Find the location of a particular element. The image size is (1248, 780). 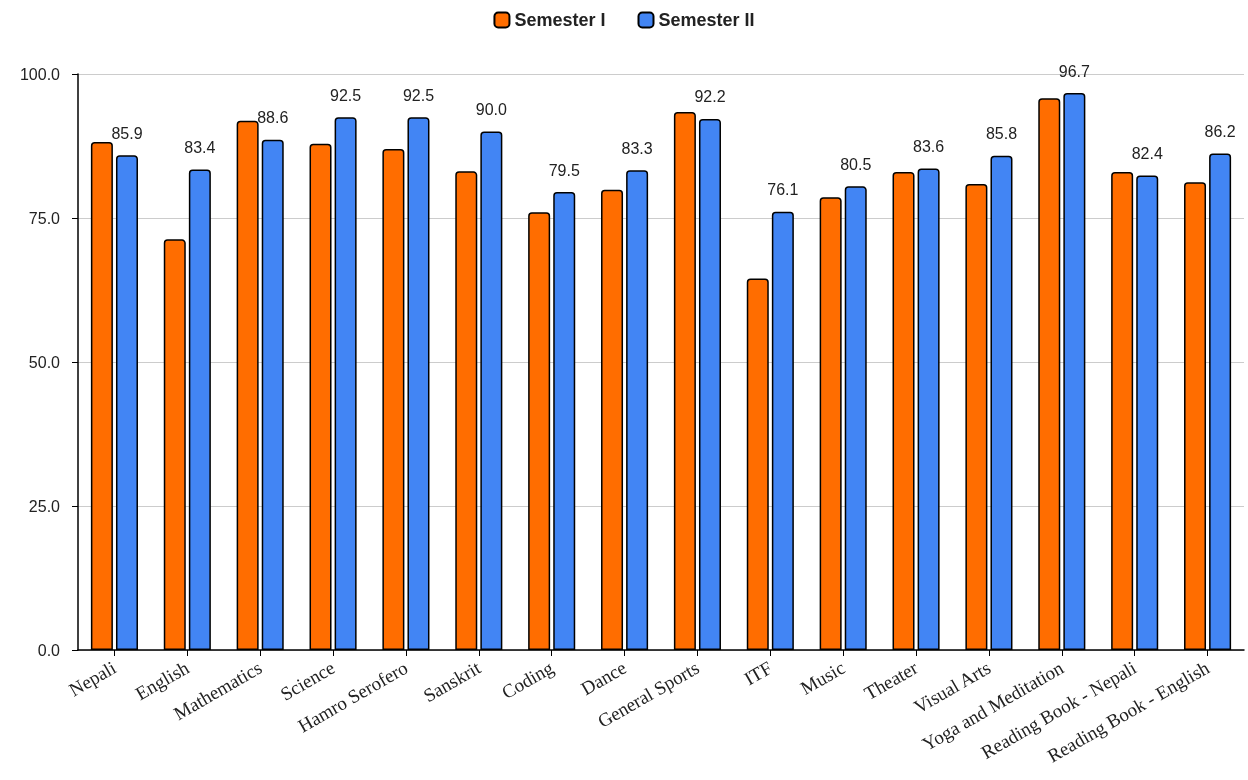

y-tick-label: 0.0 is located at coordinates (49, 650).